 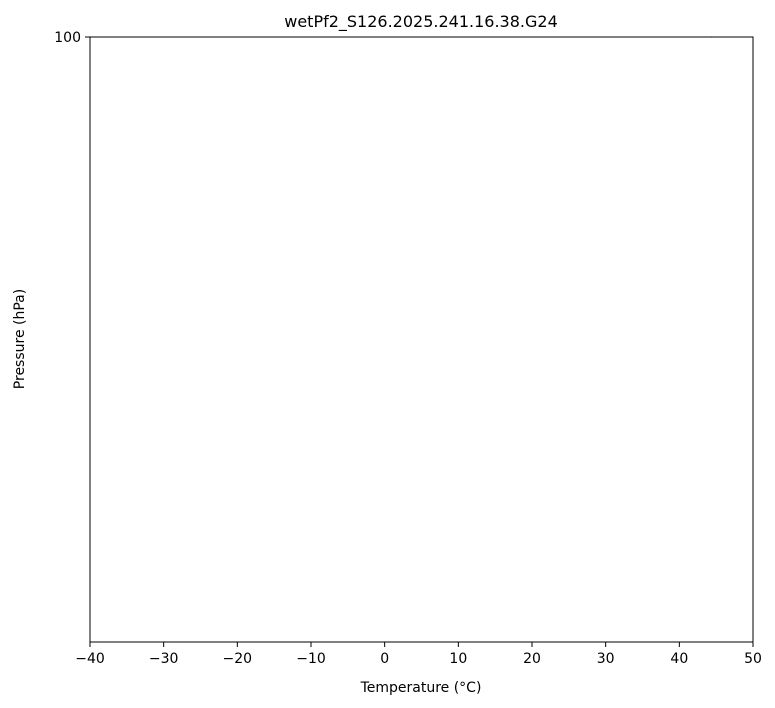 What do you see at coordinates (421, 22) in the screenshot?
I see `chart-title: wetPf2_S126.2025.241.16.38.G24` at bounding box center [421, 22].